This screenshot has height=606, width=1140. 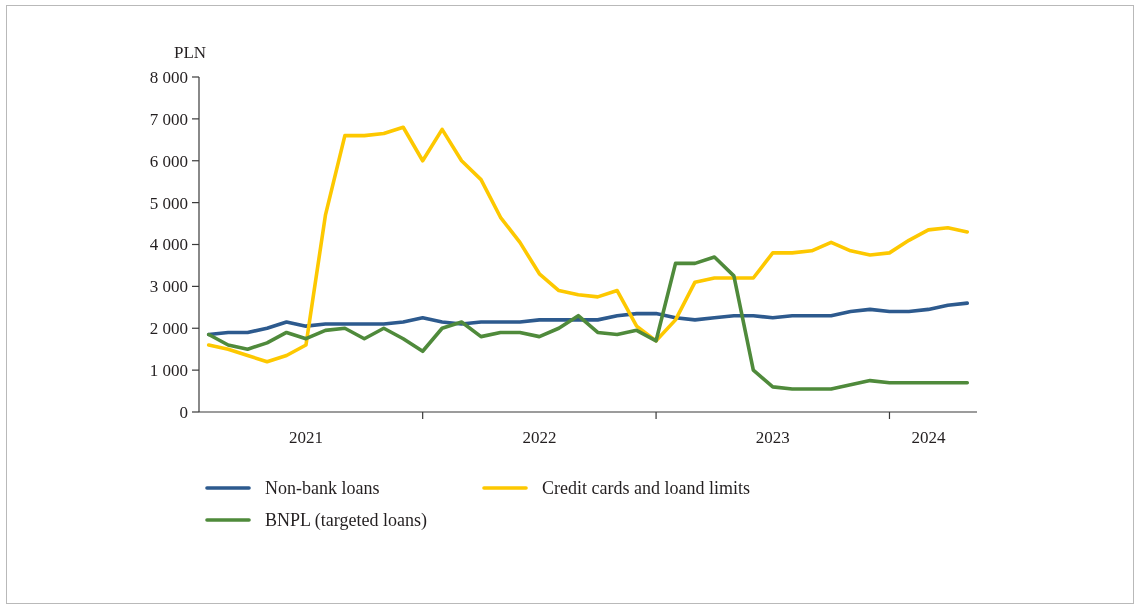 What do you see at coordinates (168, 77) in the screenshot?
I see `y-tick-label: 8 000` at bounding box center [168, 77].